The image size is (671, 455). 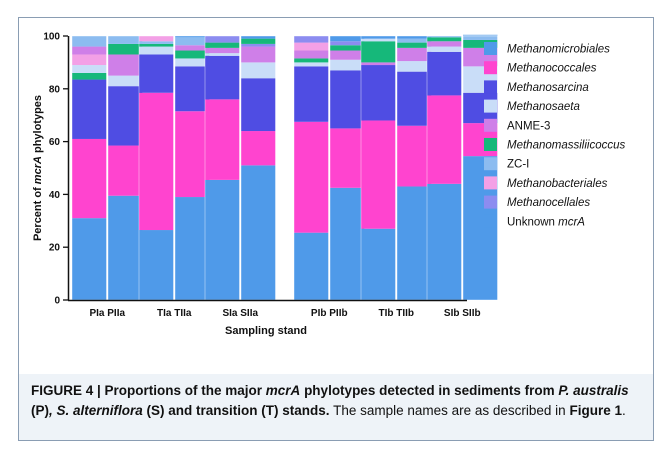 I want to click on legend-label: Methanocellales, so click(x=548, y=203).